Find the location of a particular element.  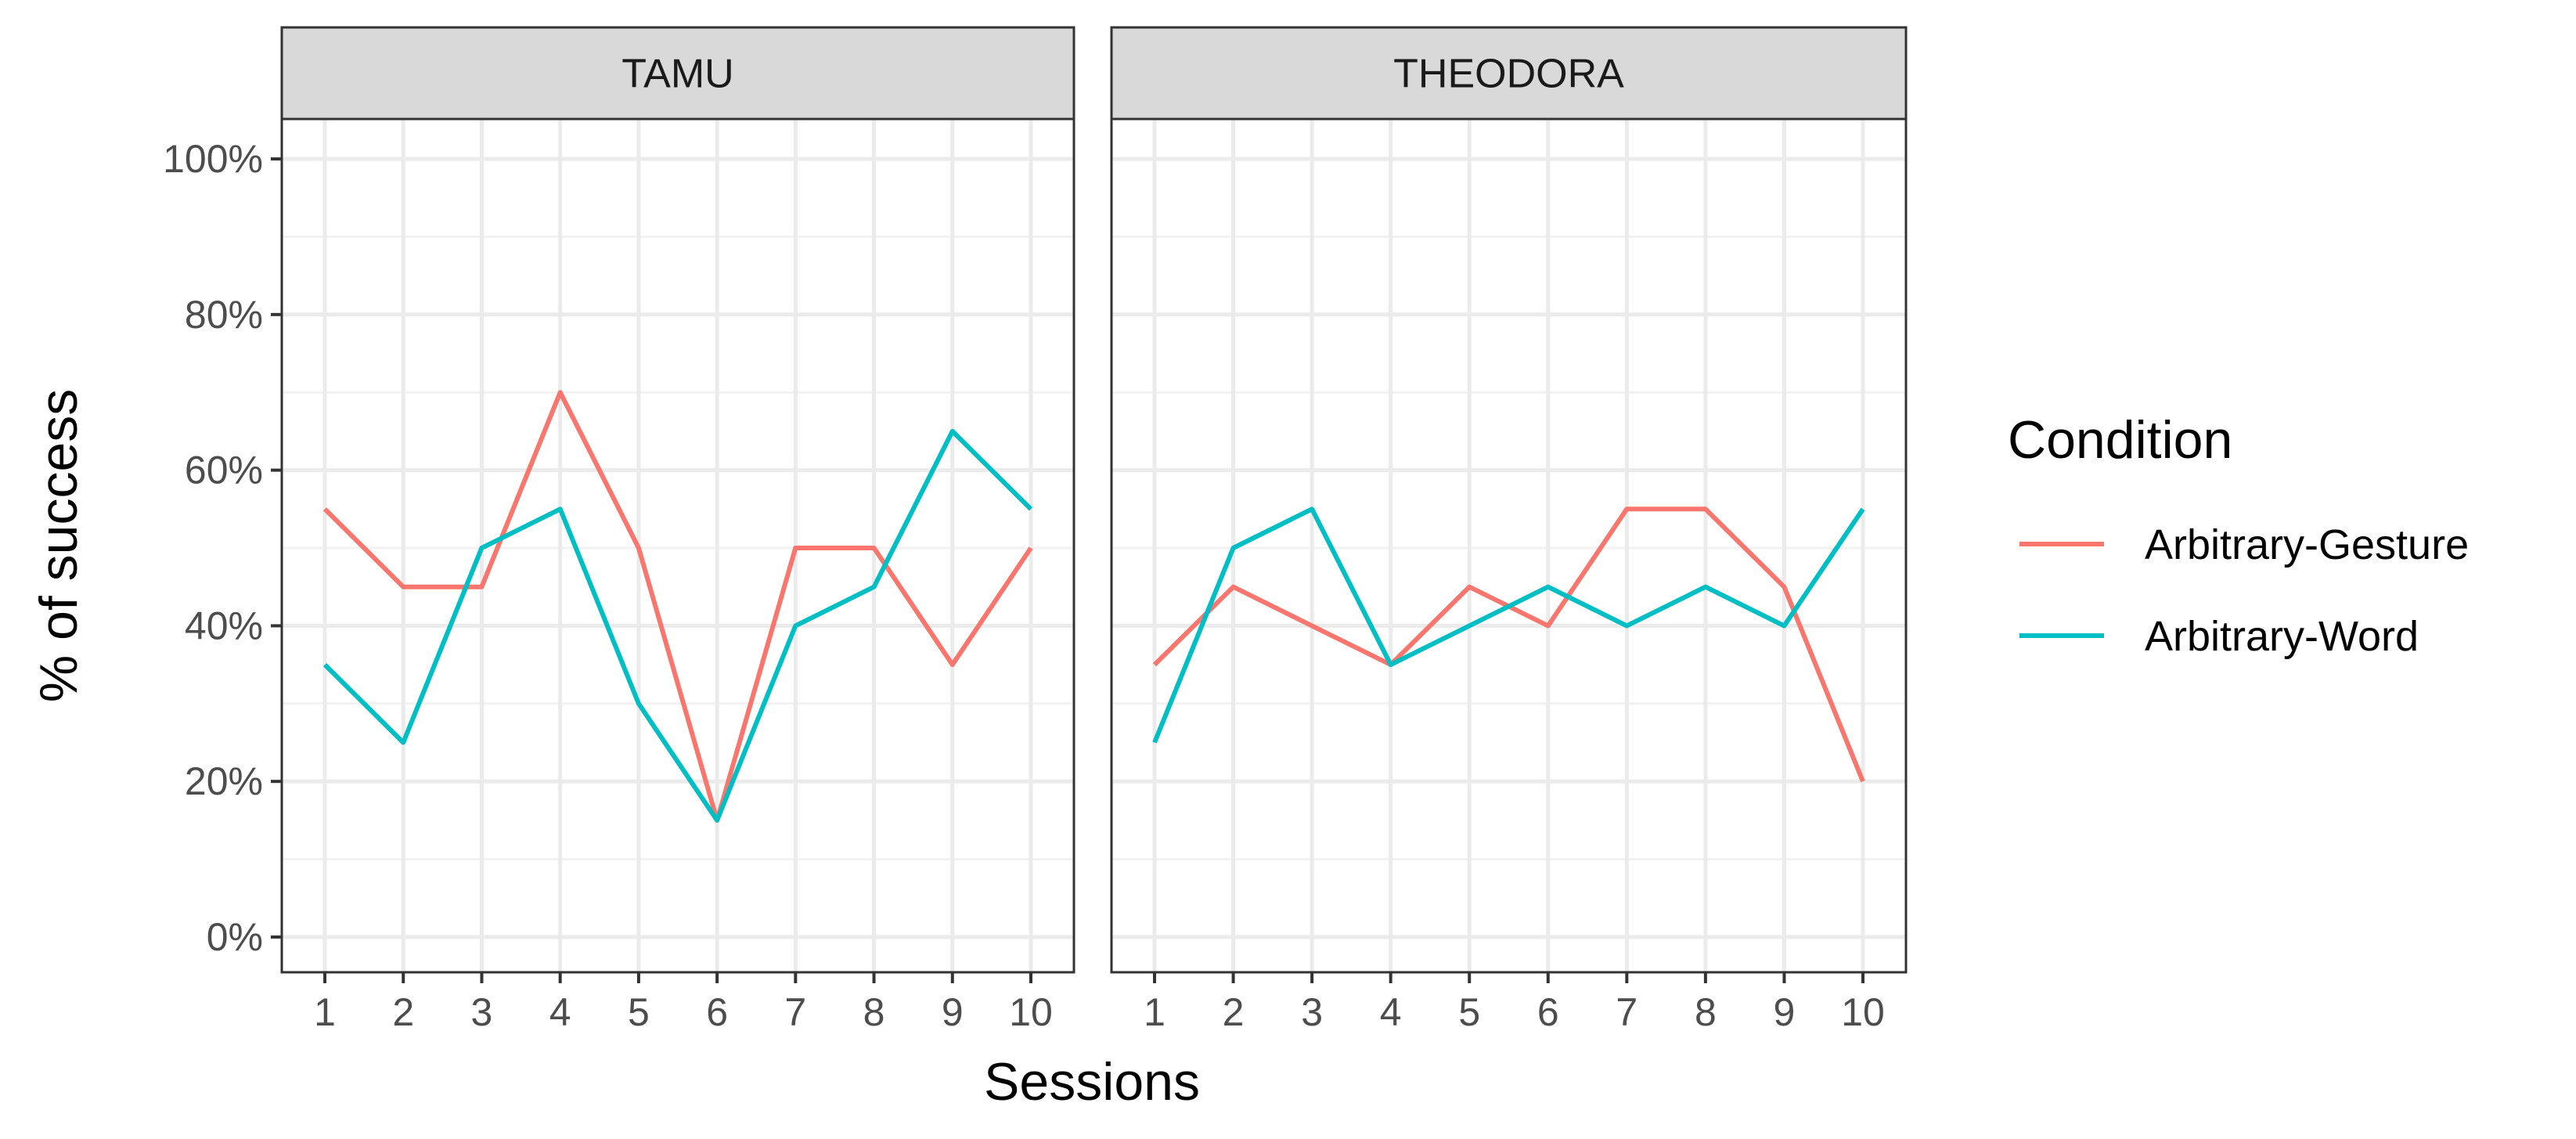

facet-strip-label: TAMU is located at coordinates (677, 74).